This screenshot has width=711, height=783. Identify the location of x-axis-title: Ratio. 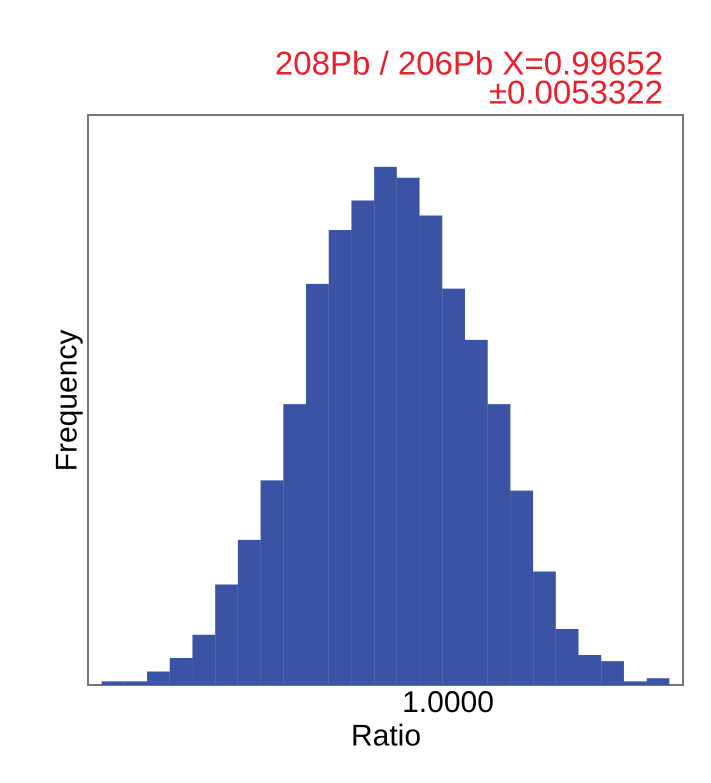
(386, 736).